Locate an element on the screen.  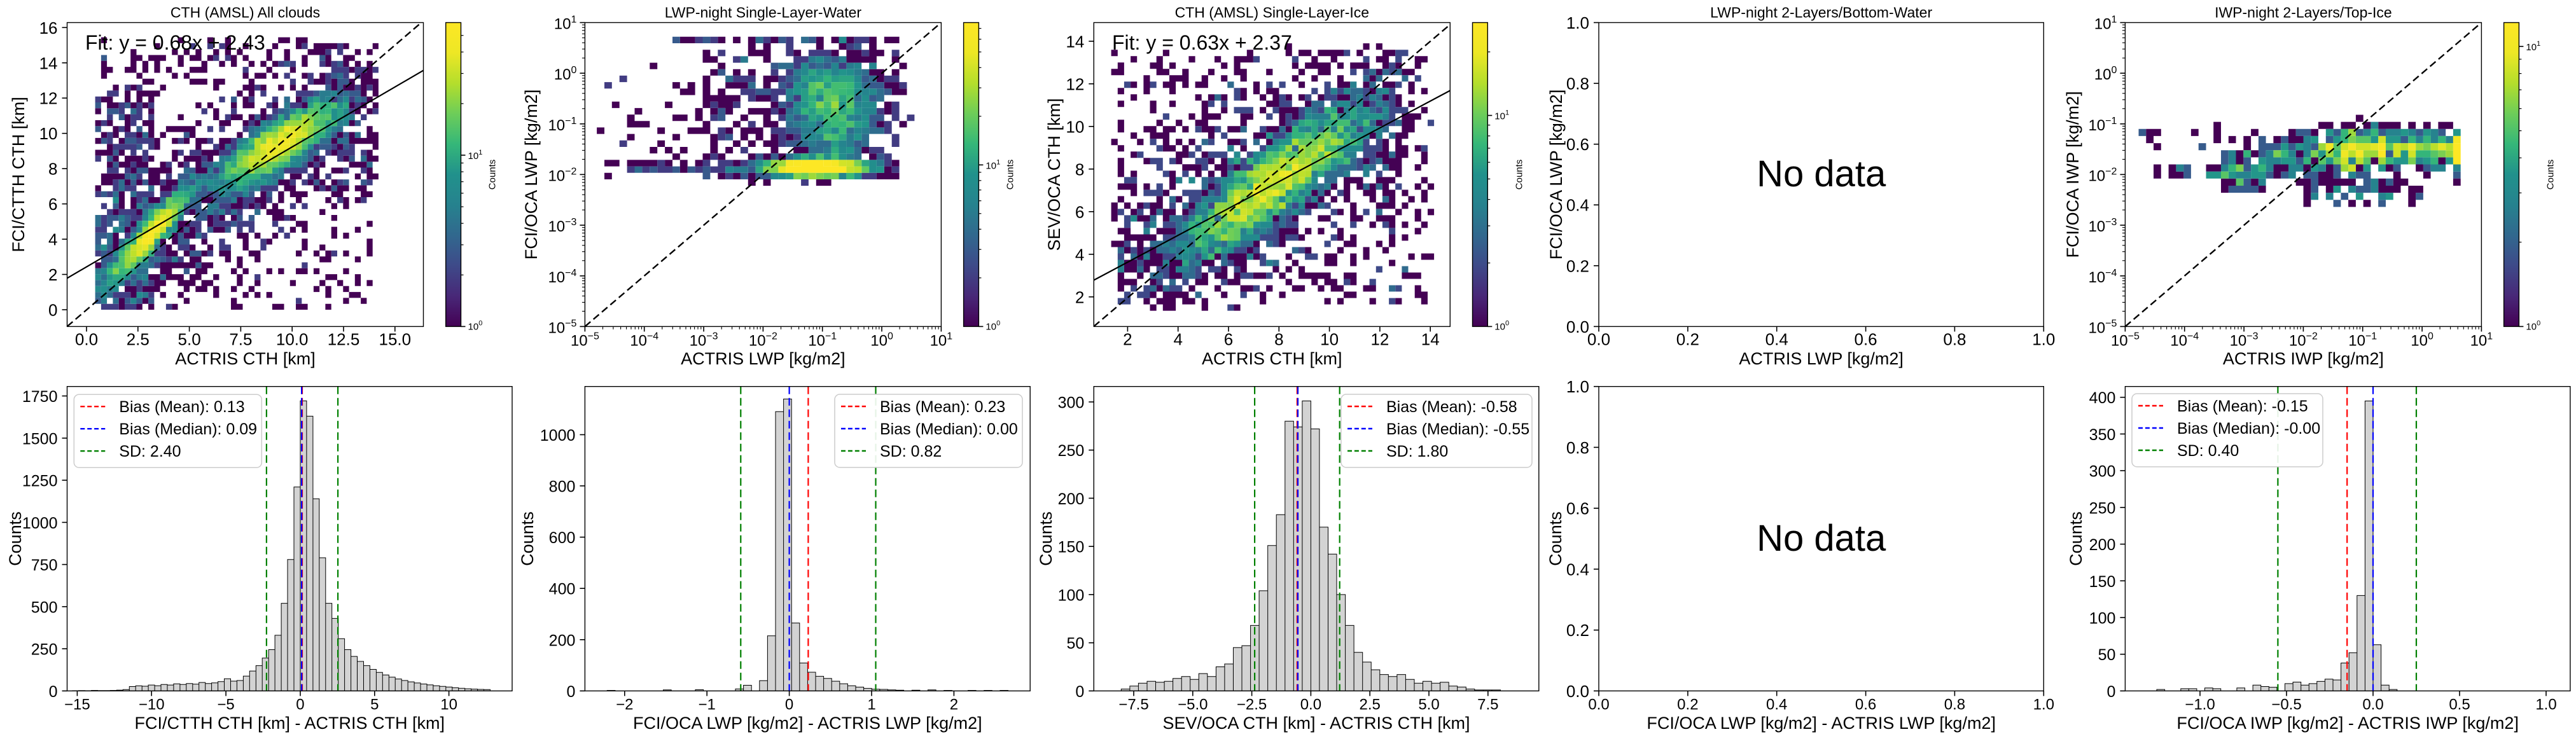
svg-text: 7.5 is located at coordinates (240, 339).